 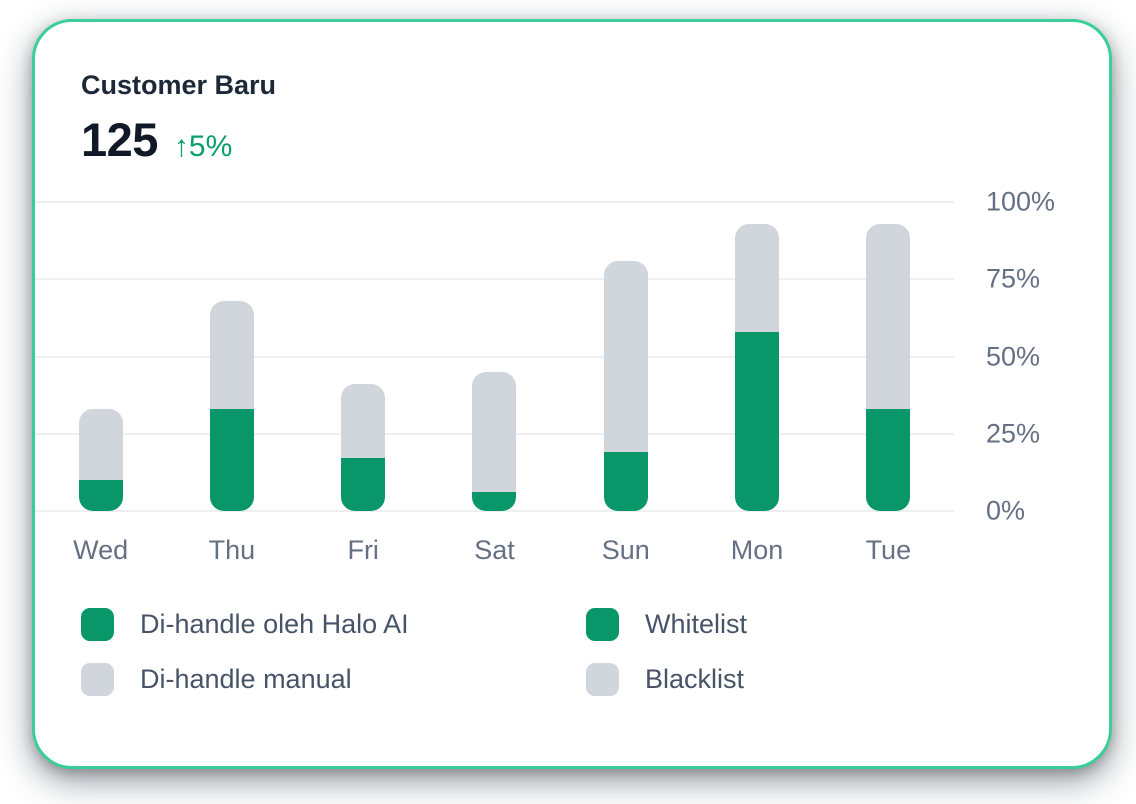 I want to click on x-tick-label-tue: Tue, so click(x=888, y=550).